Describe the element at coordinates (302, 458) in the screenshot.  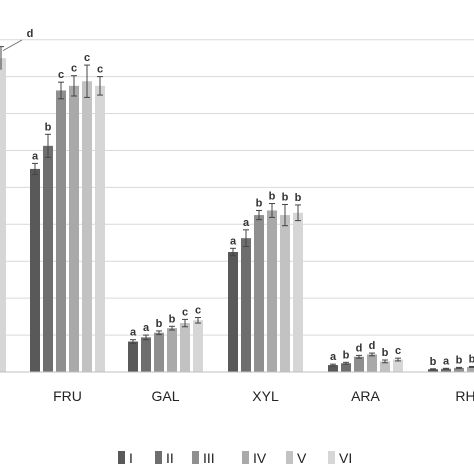
I see `legend-label: V` at that location.